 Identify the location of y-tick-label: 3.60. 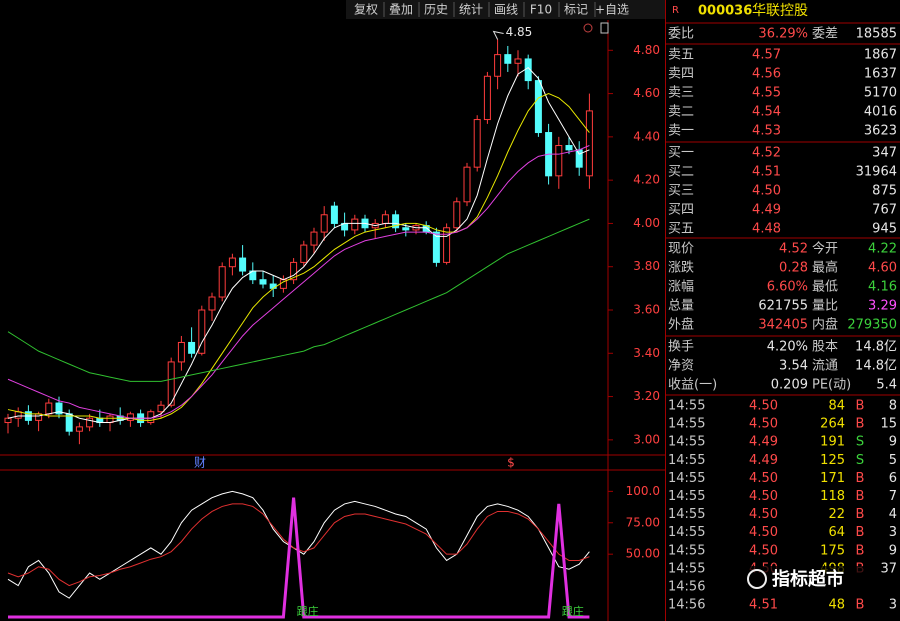
(646, 310).